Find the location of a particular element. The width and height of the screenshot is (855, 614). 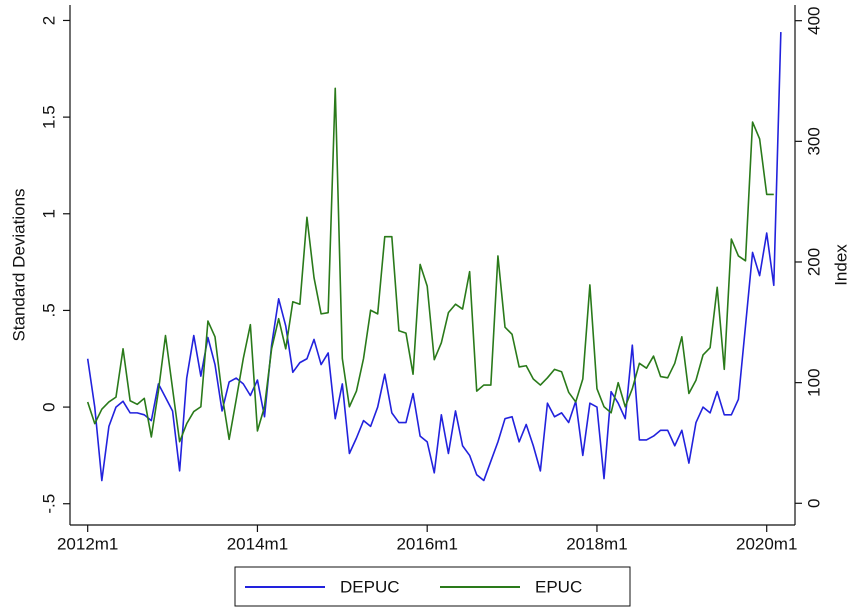

y-tick-label: 0 is located at coordinates (48, 406).